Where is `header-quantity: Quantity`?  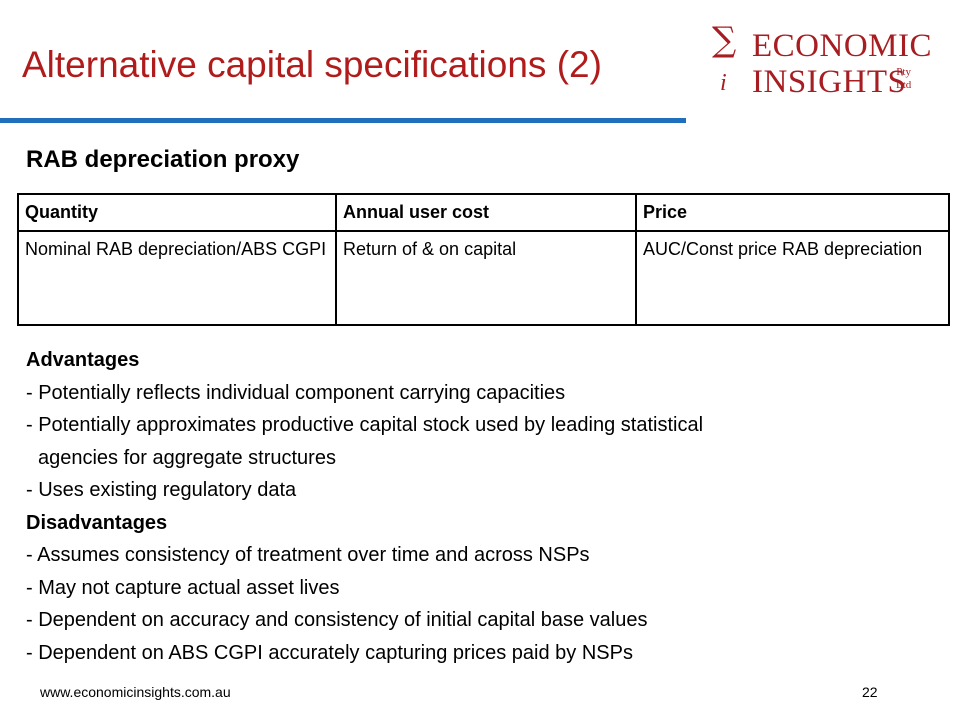 header-quantity: Quantity is located at coordinates (177, 212).